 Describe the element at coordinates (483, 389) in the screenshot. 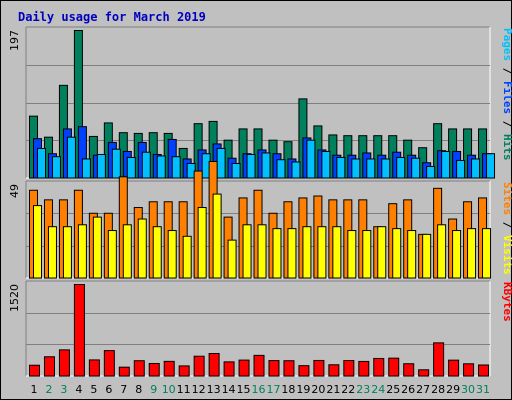

I see `day-label-31: 31` at that location.